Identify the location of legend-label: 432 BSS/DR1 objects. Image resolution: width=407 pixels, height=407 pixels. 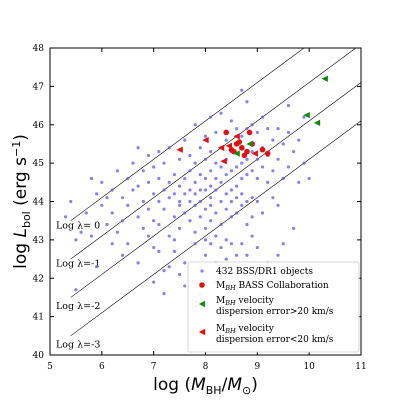
(264, 272).